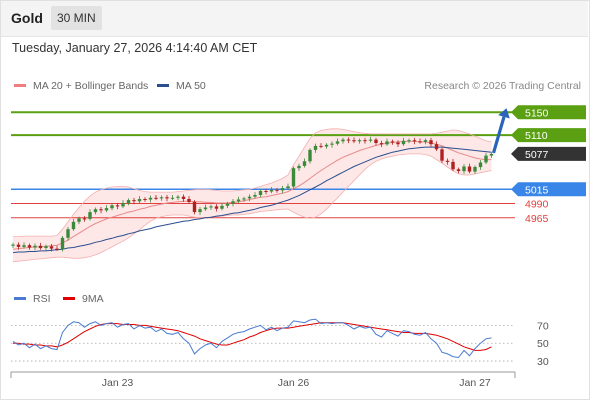 The width and height of the screenshot is (590, 400). Describe the element at coordinates (191, 86) in the screenshot. I see `legend-ma50-label: MA 50` at that location.